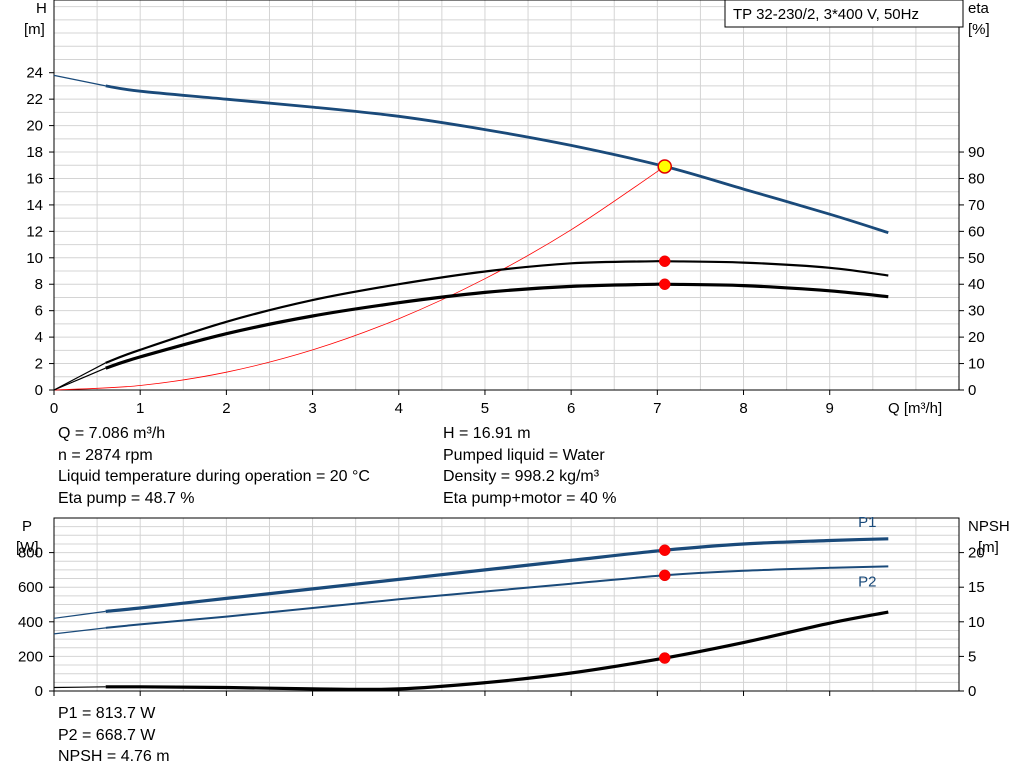 The image size is (1024, 781). What do you see at coordinates (34, 205) in the screenshot?
I see `y-left-tick-label: 14` at bounding box center [34, 205].